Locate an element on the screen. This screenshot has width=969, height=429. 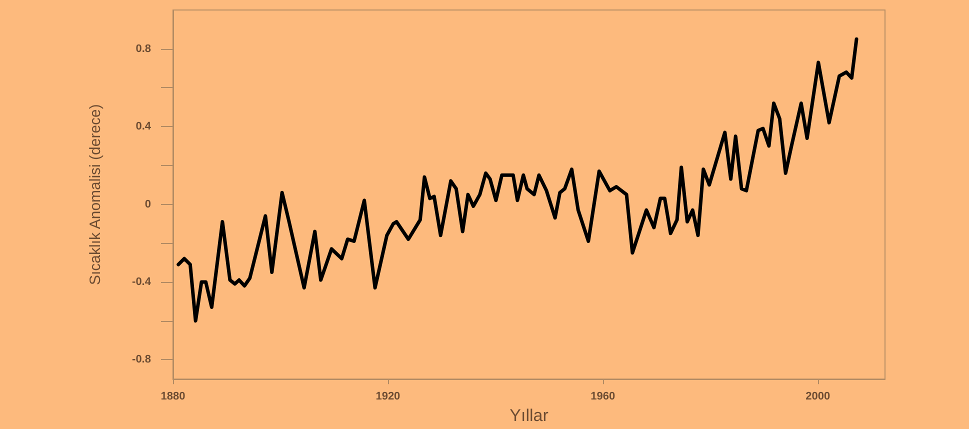
y-tick-label: 0.4 is located at coordinates (144, 126).